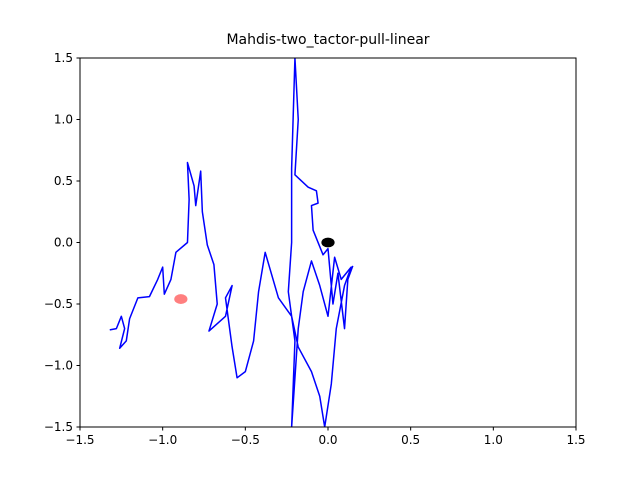 The height and width of the screenshot is (480, 640). I want to click on x-tick-label: −0.5, so click(245, 440).